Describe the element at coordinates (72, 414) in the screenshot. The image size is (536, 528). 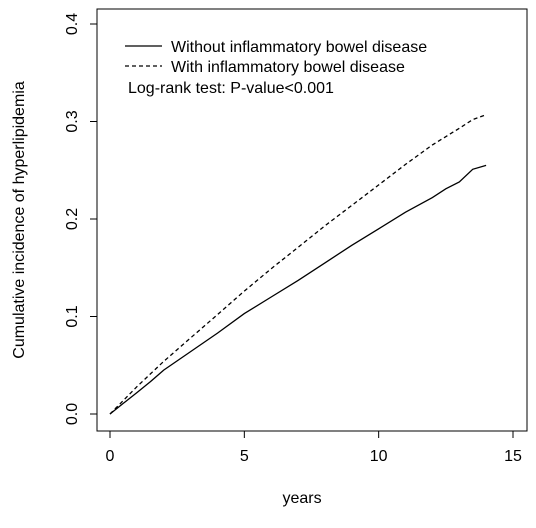
I see `y-tick-label: 0.0` at that location.